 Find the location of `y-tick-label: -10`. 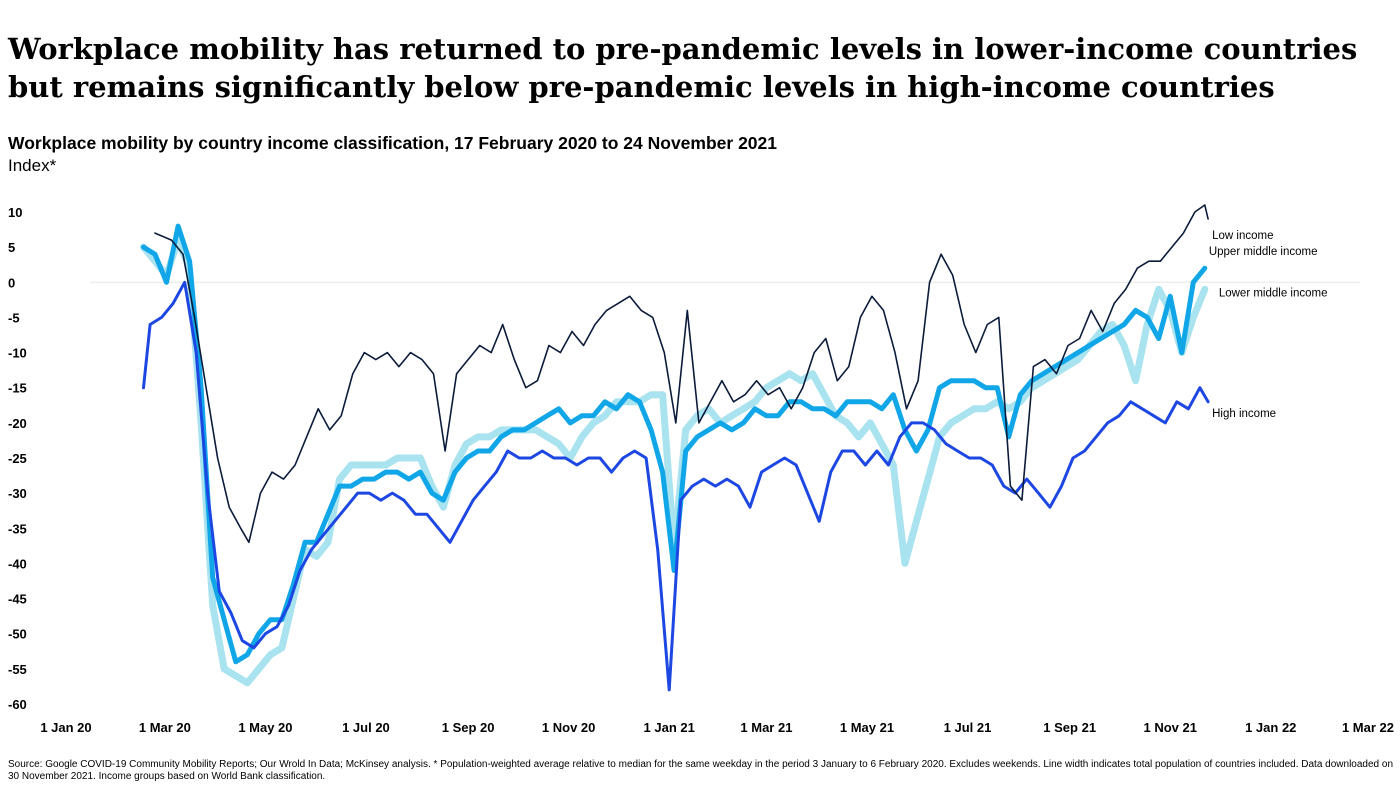

y-tick-label: -10 is located at coordinates (17, 353).